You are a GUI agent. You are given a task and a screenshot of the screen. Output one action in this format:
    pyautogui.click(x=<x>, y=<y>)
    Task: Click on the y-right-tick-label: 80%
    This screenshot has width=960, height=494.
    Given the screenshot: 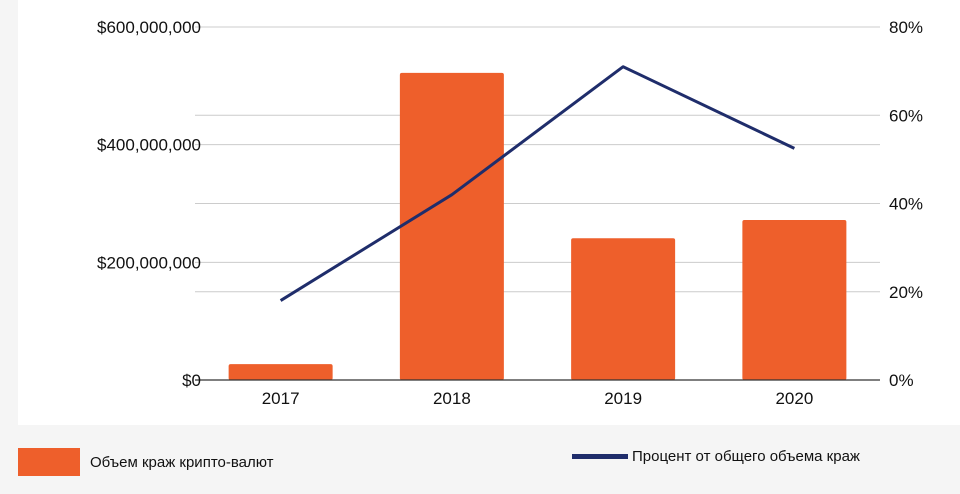 What is the action you would take?
    pyautogui.click(x=906, y=27)
    